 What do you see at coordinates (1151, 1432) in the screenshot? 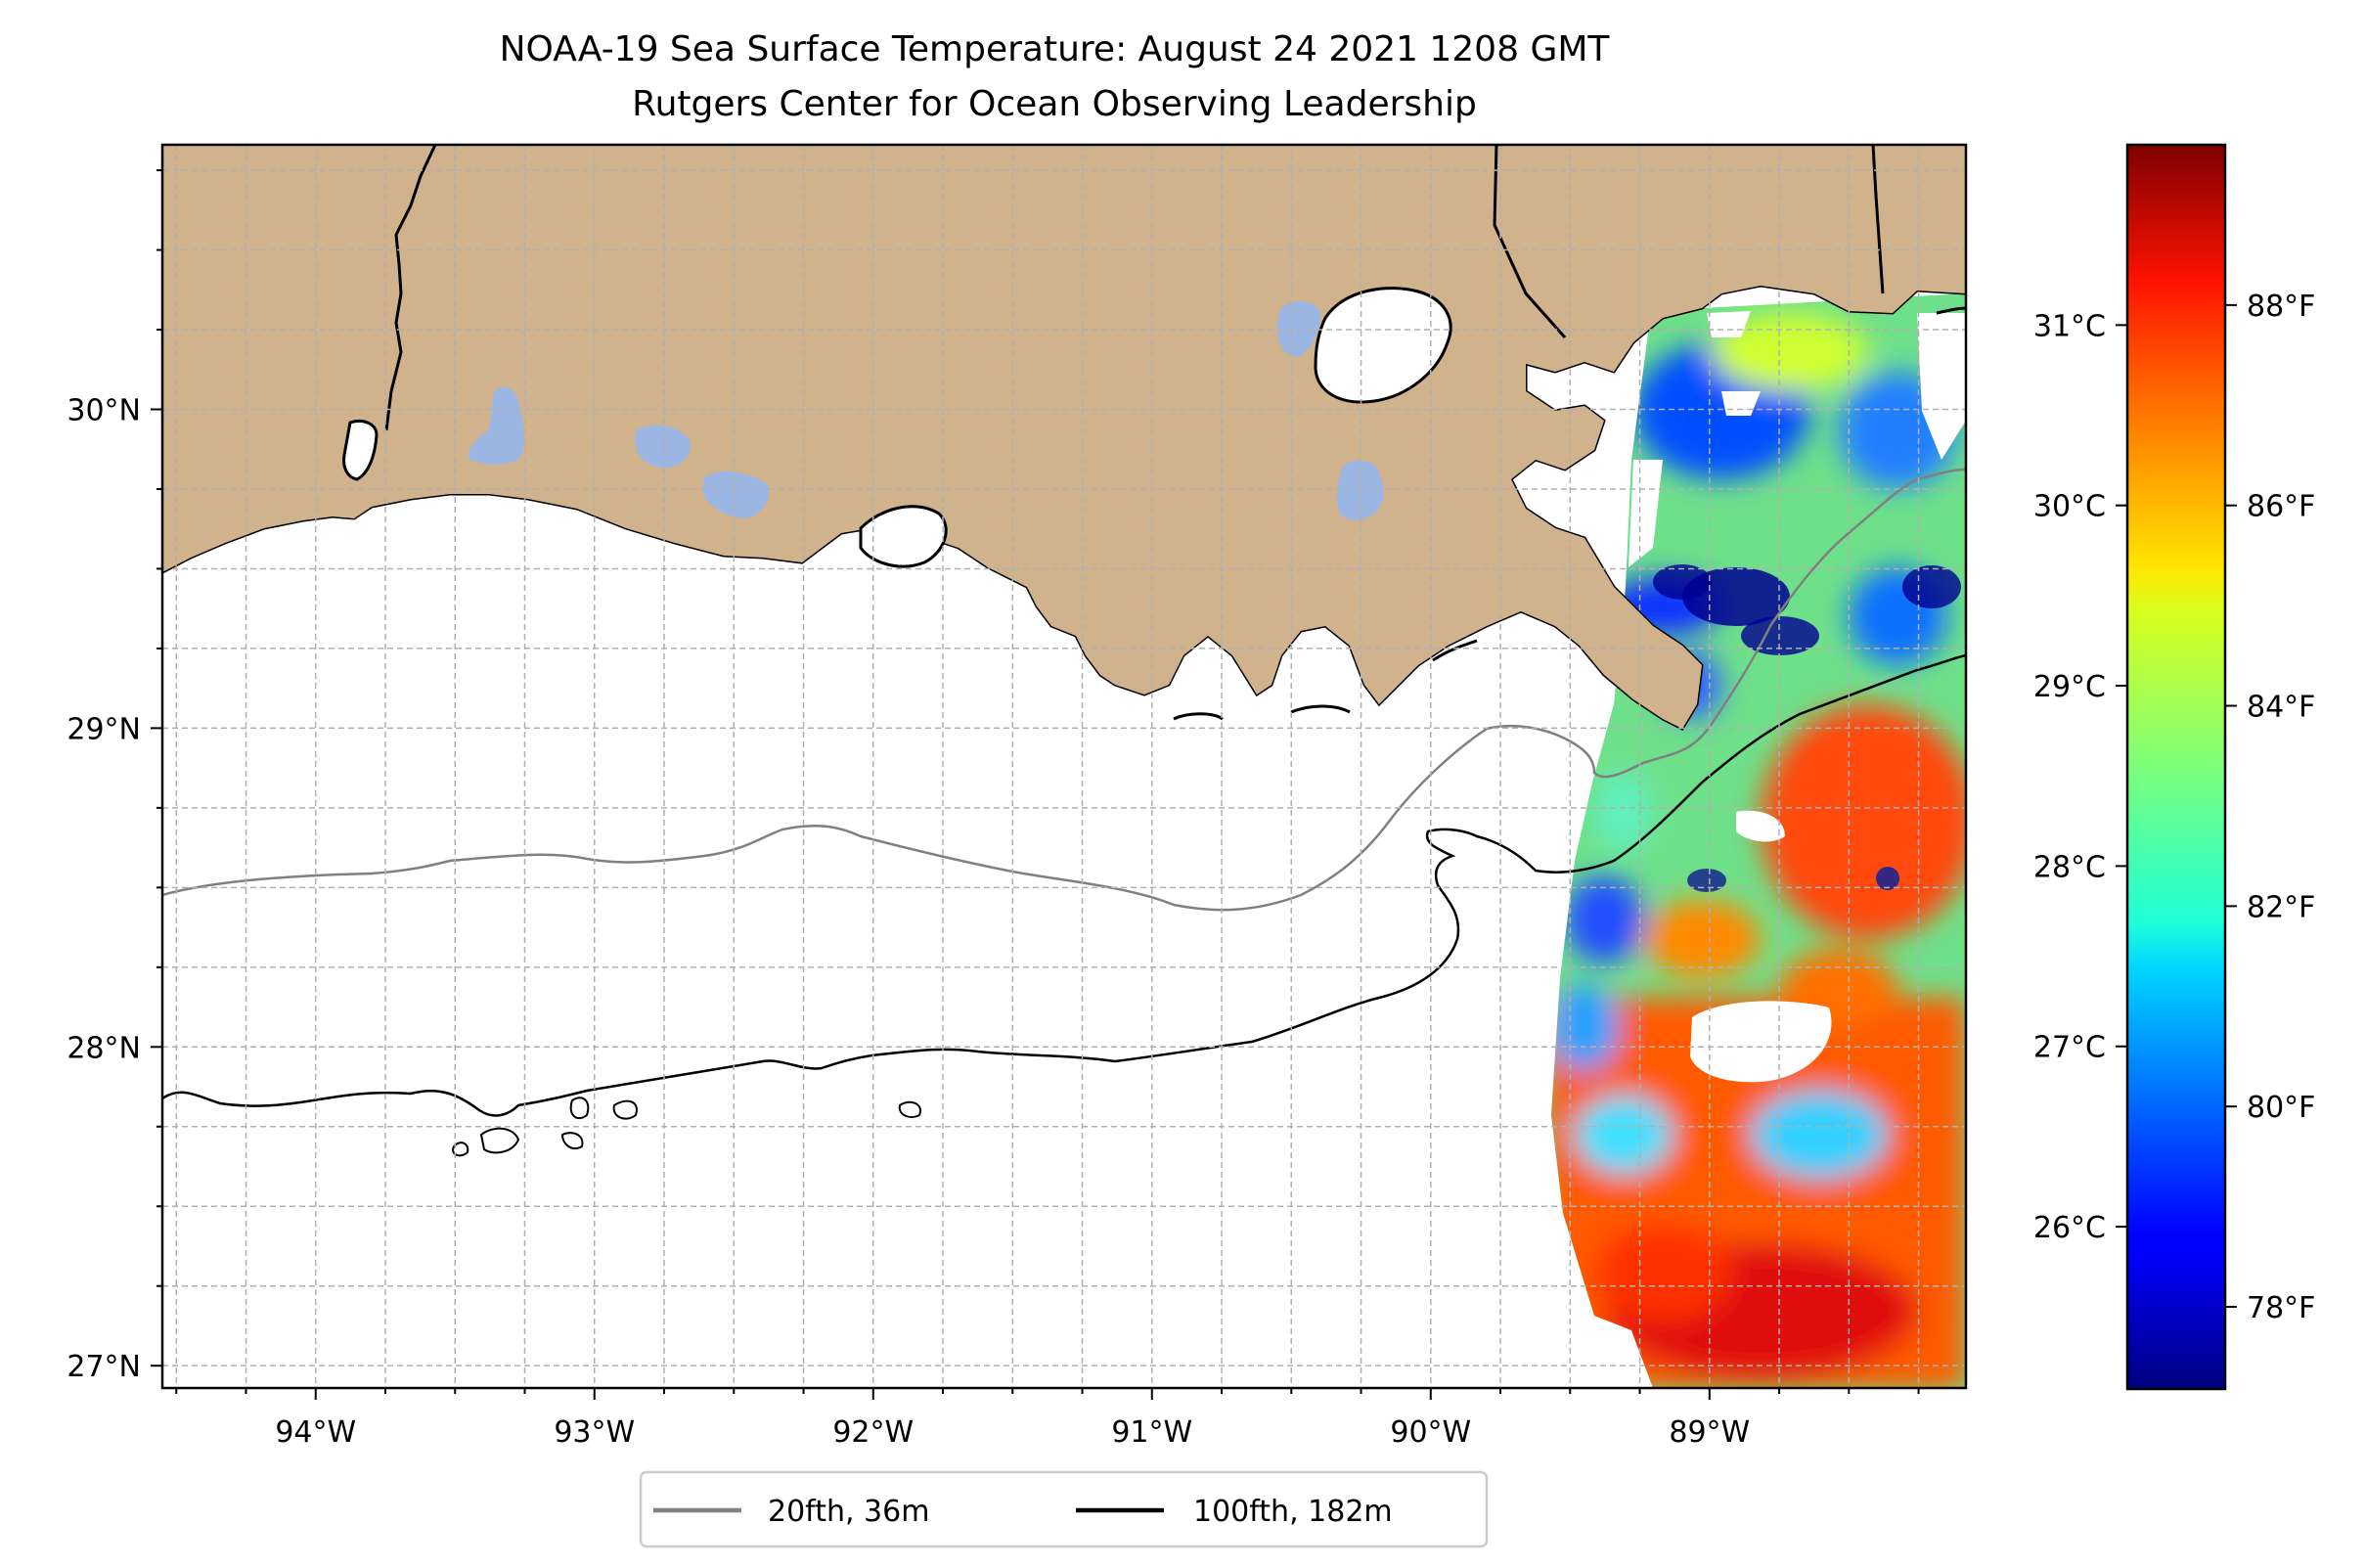
I see `lon-tick-label: 91°W` at bounding box center [1151, 1432].